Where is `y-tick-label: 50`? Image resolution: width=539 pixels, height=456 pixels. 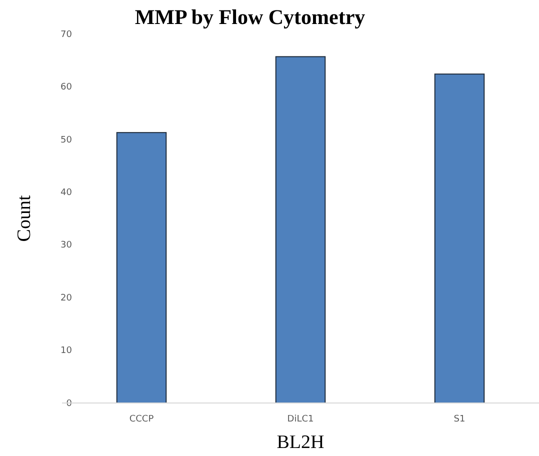
y-tick-label: 50 is located at coordinates (66, 140).